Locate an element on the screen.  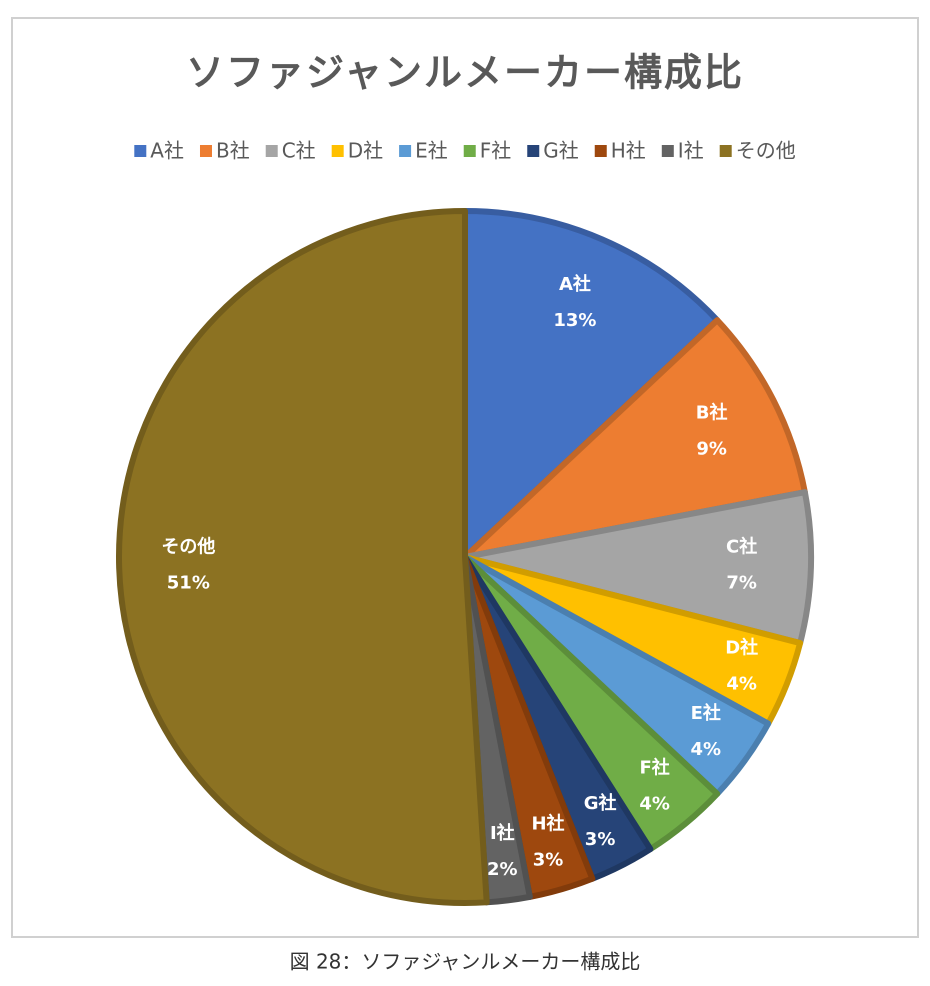
legend: A社 B社 C社 D社 E社 F社 G社 H社 I社 その他 is located at coordinates (465, 151).